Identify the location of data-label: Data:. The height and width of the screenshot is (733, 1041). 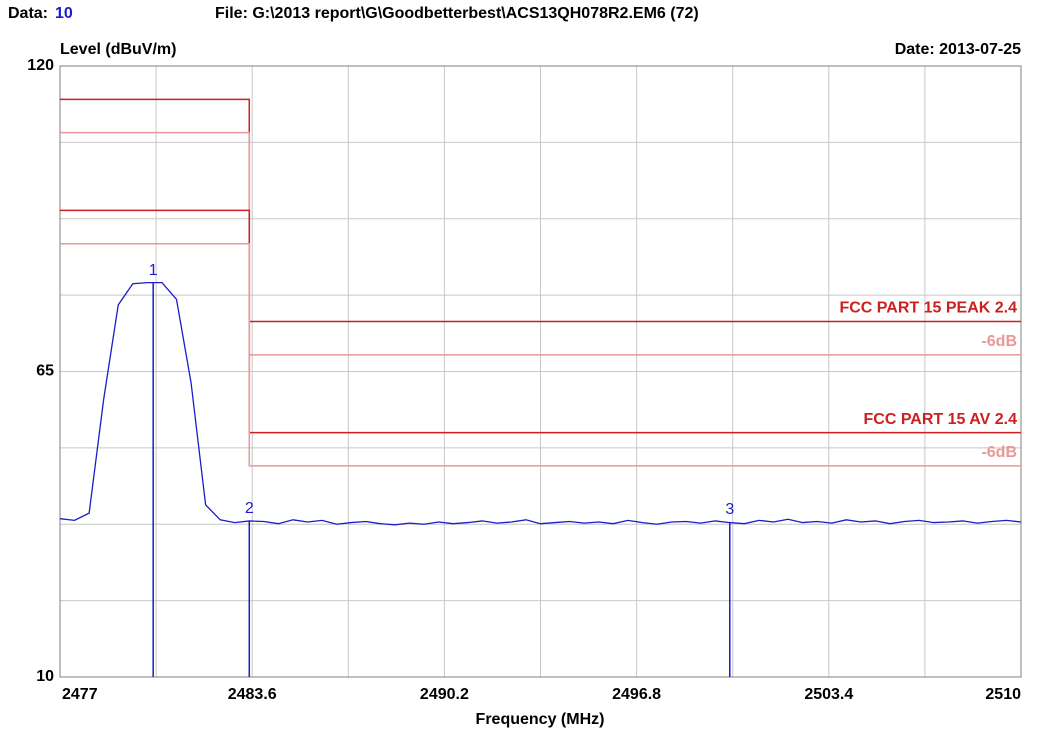
(28, 13).